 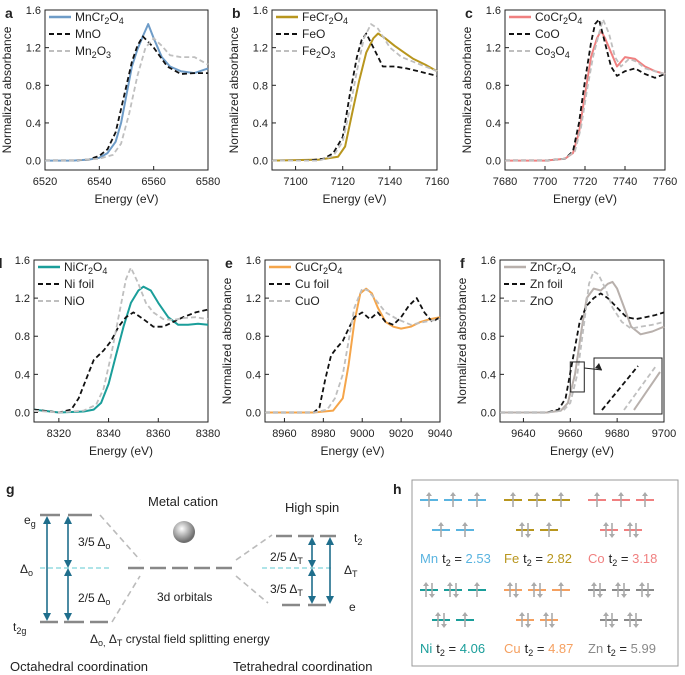 I want to click on t2-symbol: t, so click(x=525, y=558).